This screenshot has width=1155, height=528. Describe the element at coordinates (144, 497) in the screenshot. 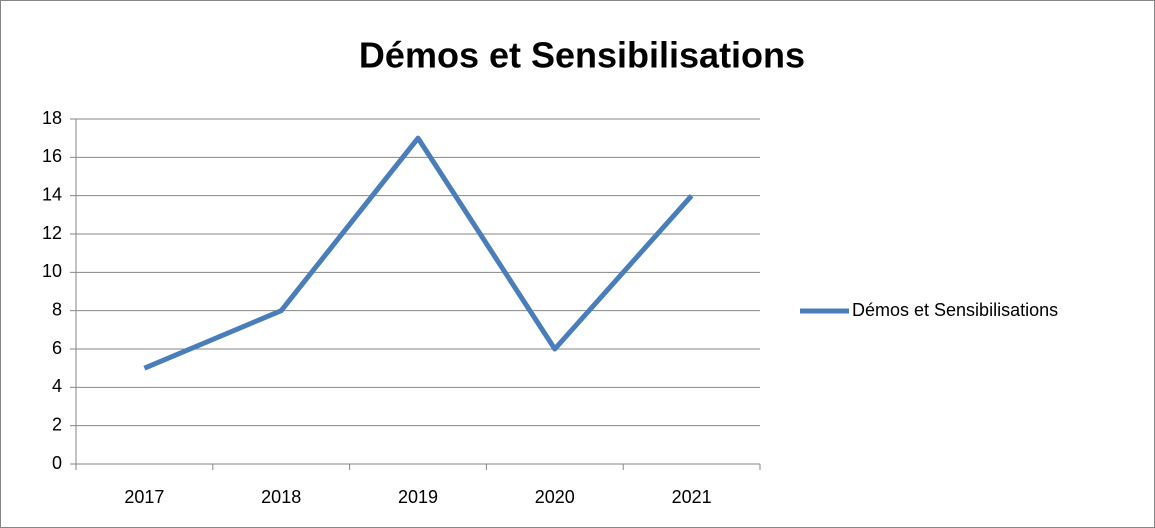

I see `x-tick-label: 2017` at that location.